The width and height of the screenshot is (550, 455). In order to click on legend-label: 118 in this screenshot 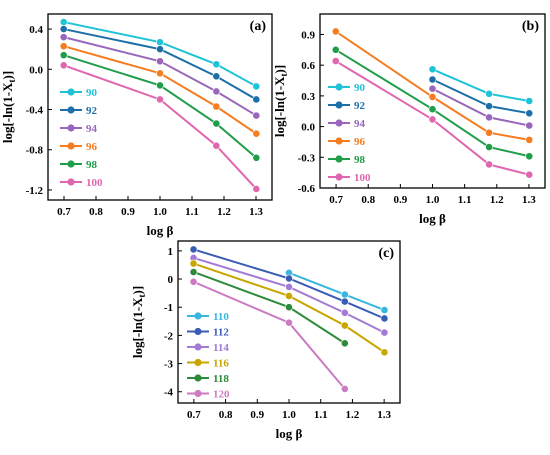, I will do `click(221, 379)`.